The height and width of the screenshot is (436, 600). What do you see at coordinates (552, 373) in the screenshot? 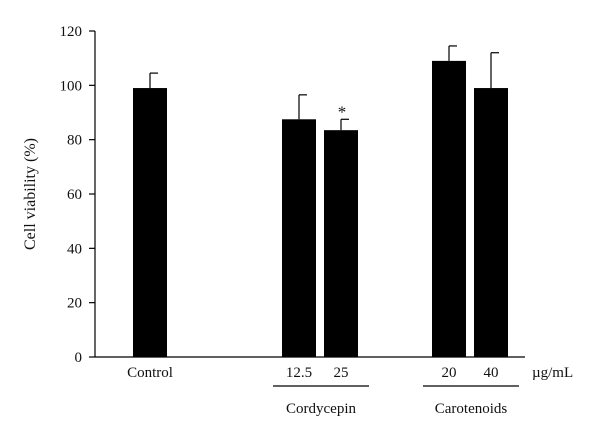
I see `unit-label: µg/mL` at bounding box center [552, 373].